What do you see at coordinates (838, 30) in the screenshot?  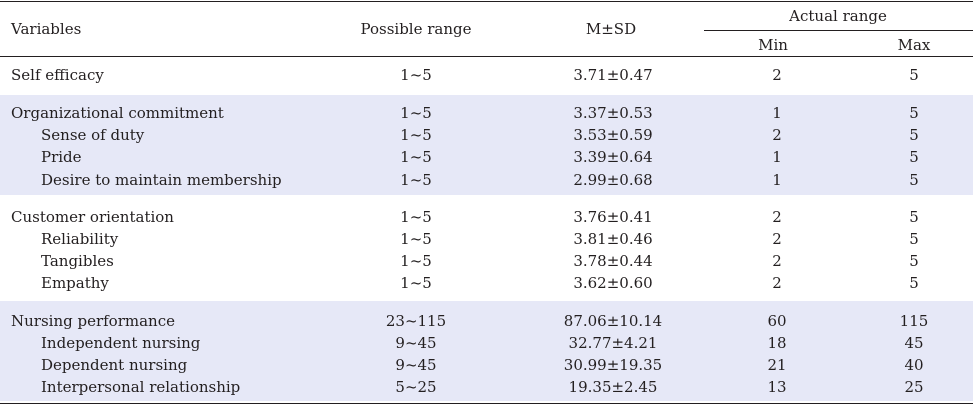 I see `actual-range-rule` at bounding box center [838, 30].